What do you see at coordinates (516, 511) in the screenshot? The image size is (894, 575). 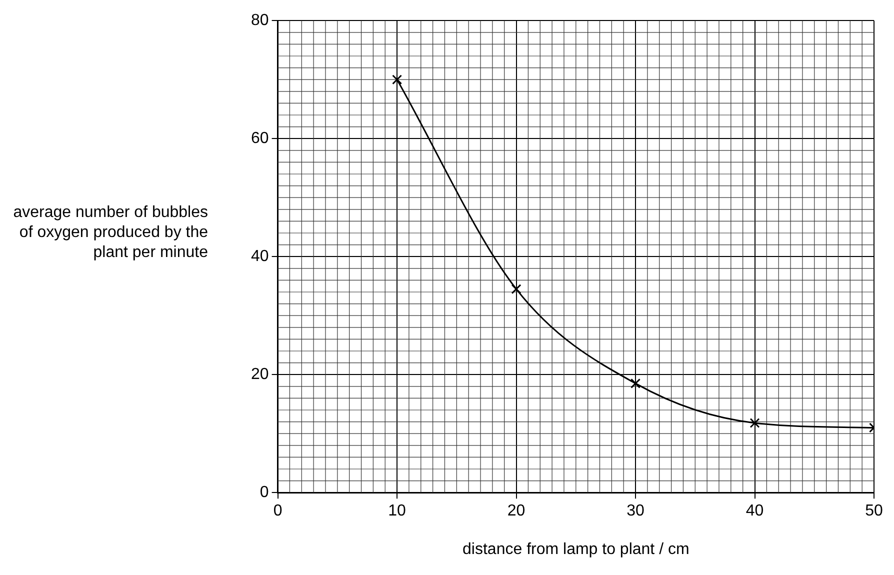 I see `x-tick-label: 20` at bounding box center [516, 511].